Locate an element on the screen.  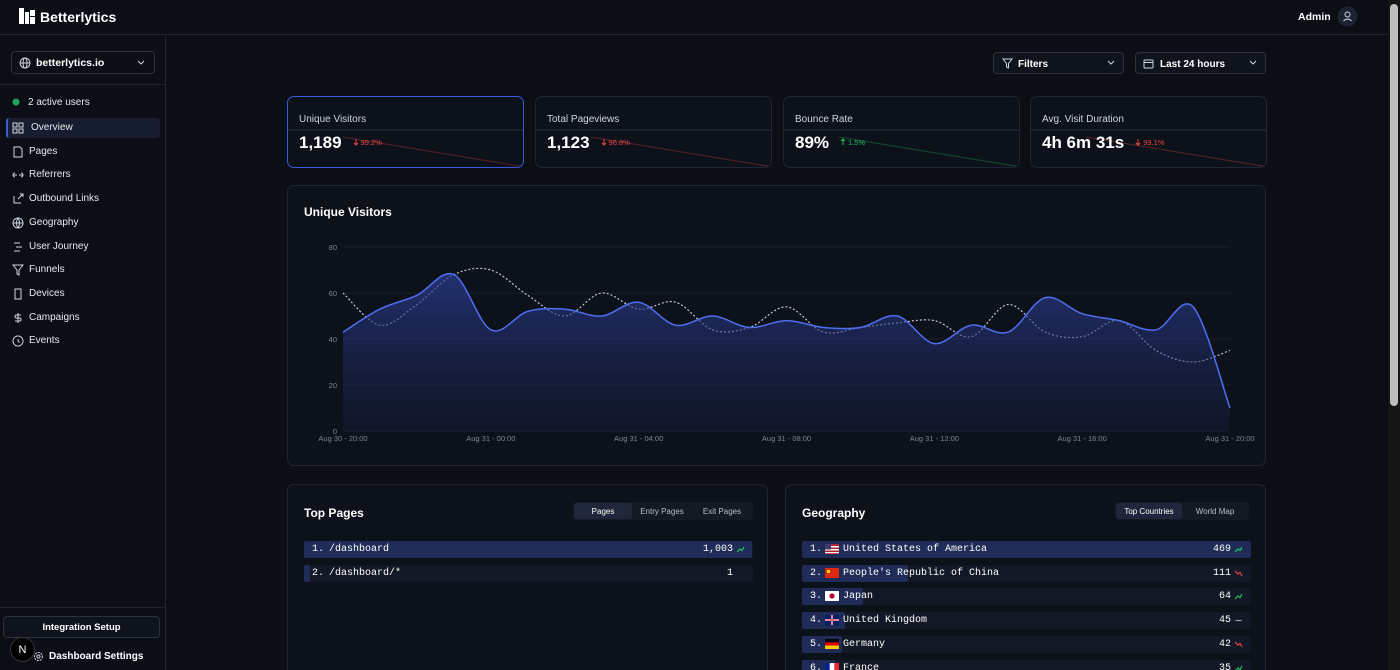
nav-item: Pages is located at coordinates (43, 151).